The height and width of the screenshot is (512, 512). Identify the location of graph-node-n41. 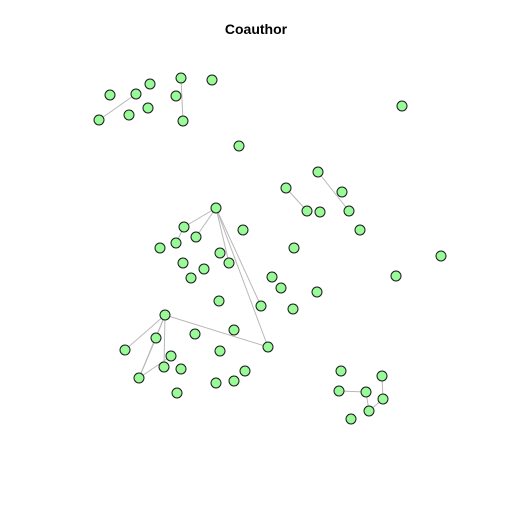
(234, 330).